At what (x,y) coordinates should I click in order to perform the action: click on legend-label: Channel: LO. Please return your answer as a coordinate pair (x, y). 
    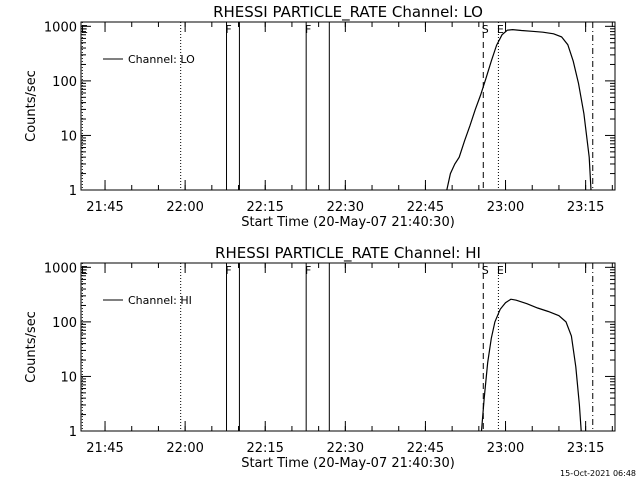
    Looking at the image, I should click on (161, 59).